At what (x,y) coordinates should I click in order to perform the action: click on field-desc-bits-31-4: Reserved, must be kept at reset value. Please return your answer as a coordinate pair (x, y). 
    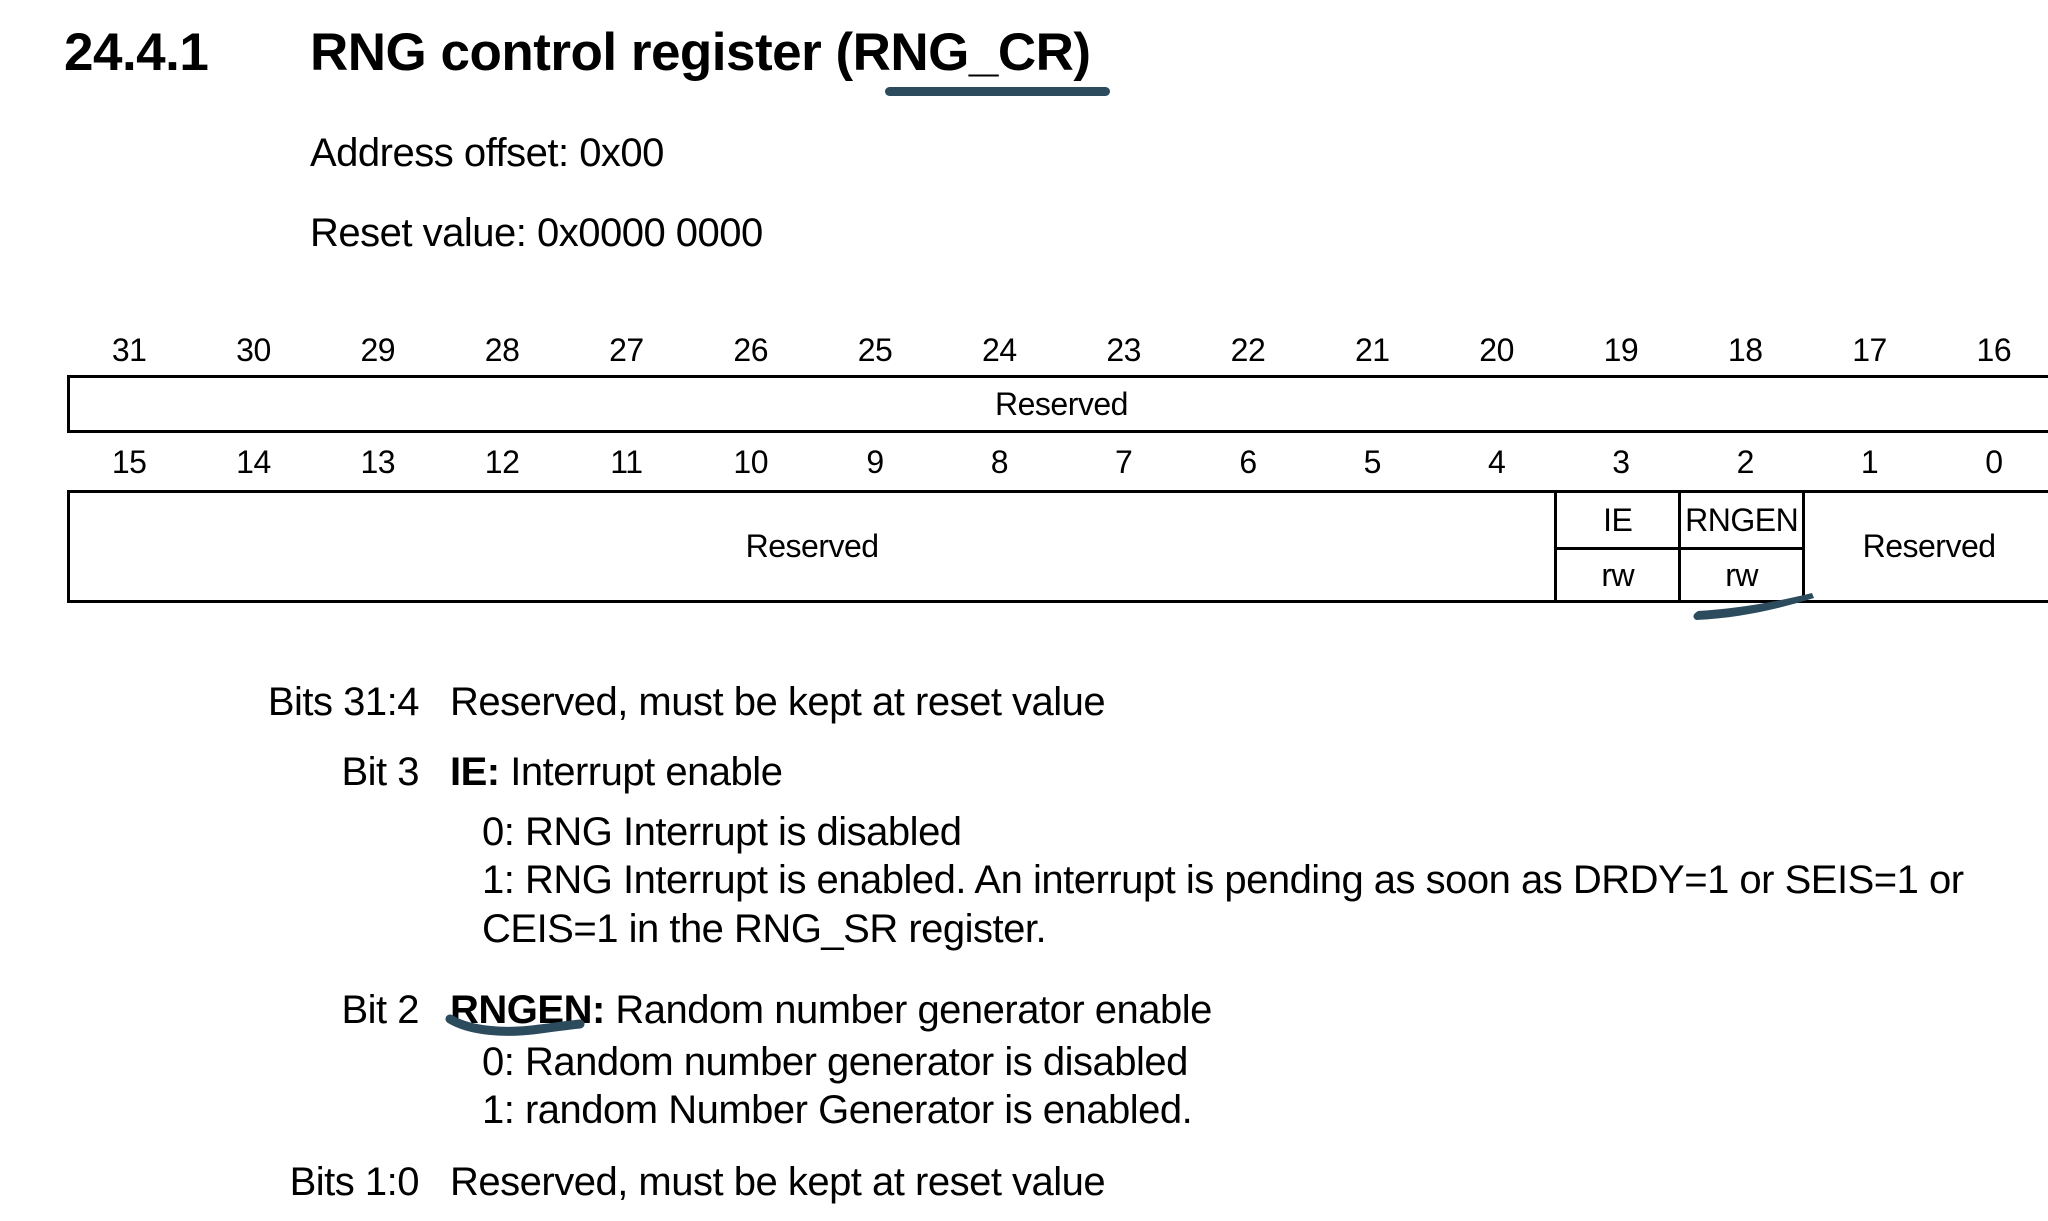
    Looking at the image, I should click on (778, 702).